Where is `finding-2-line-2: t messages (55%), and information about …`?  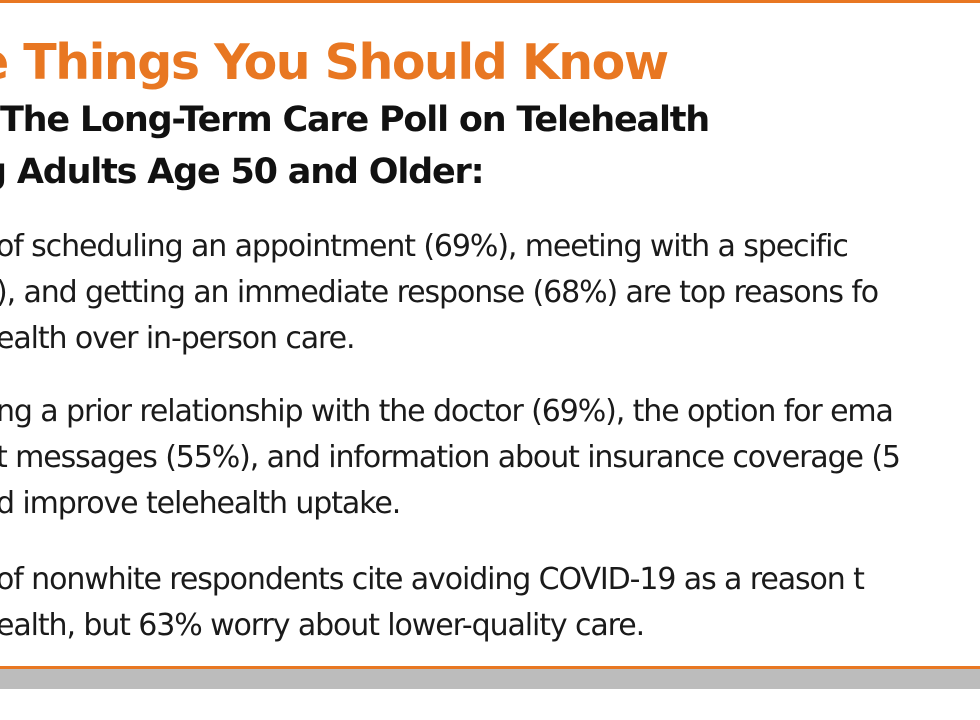
finding-2-line-2: t messages (55%), and information about … is located at coordinates (450, 457).